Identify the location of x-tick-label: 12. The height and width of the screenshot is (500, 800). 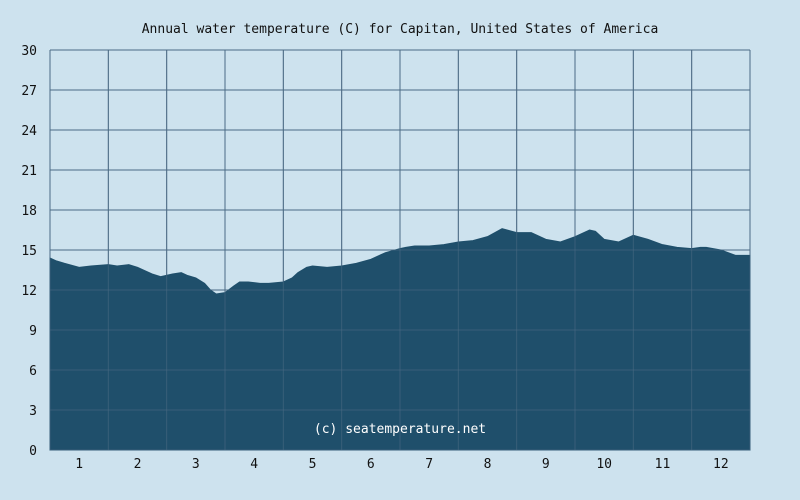
(721, 464).